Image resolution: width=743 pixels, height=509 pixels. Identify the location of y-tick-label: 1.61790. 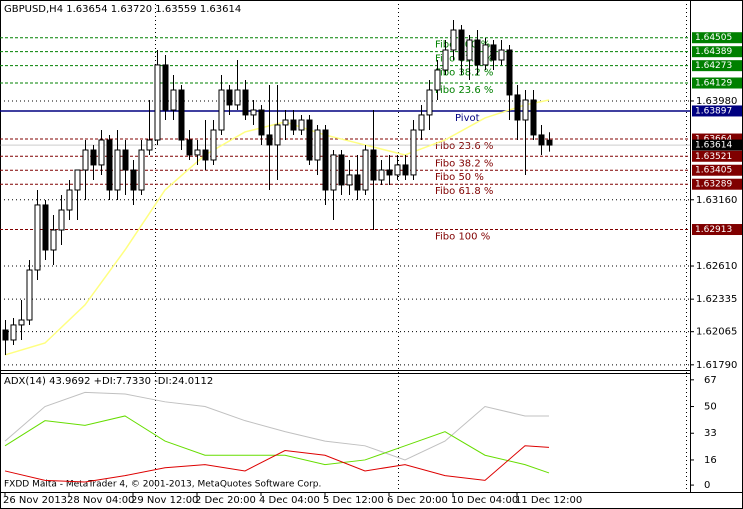
(716, 365).